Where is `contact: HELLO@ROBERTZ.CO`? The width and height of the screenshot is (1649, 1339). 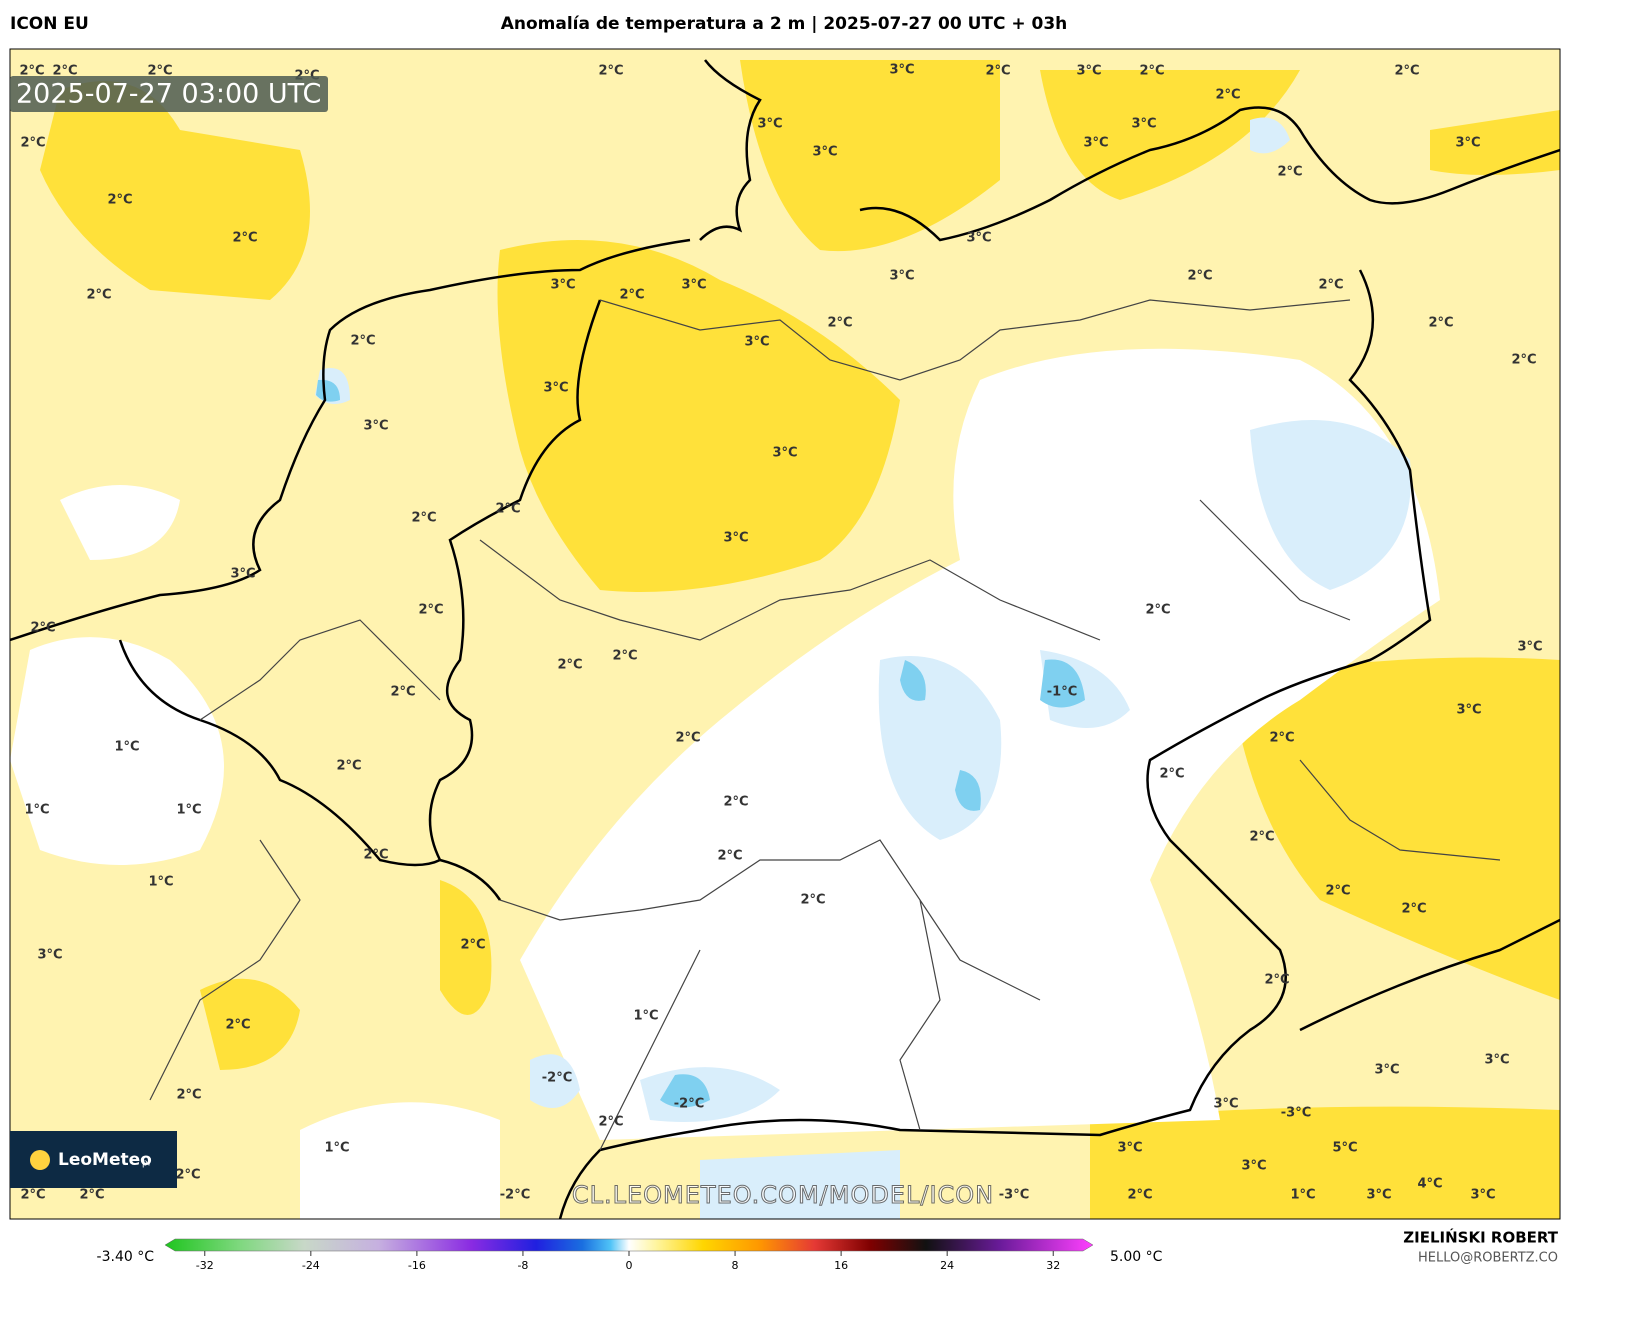
contact: HELLO@ROBERTZ.CO is located at coordinates (1488, 1258).